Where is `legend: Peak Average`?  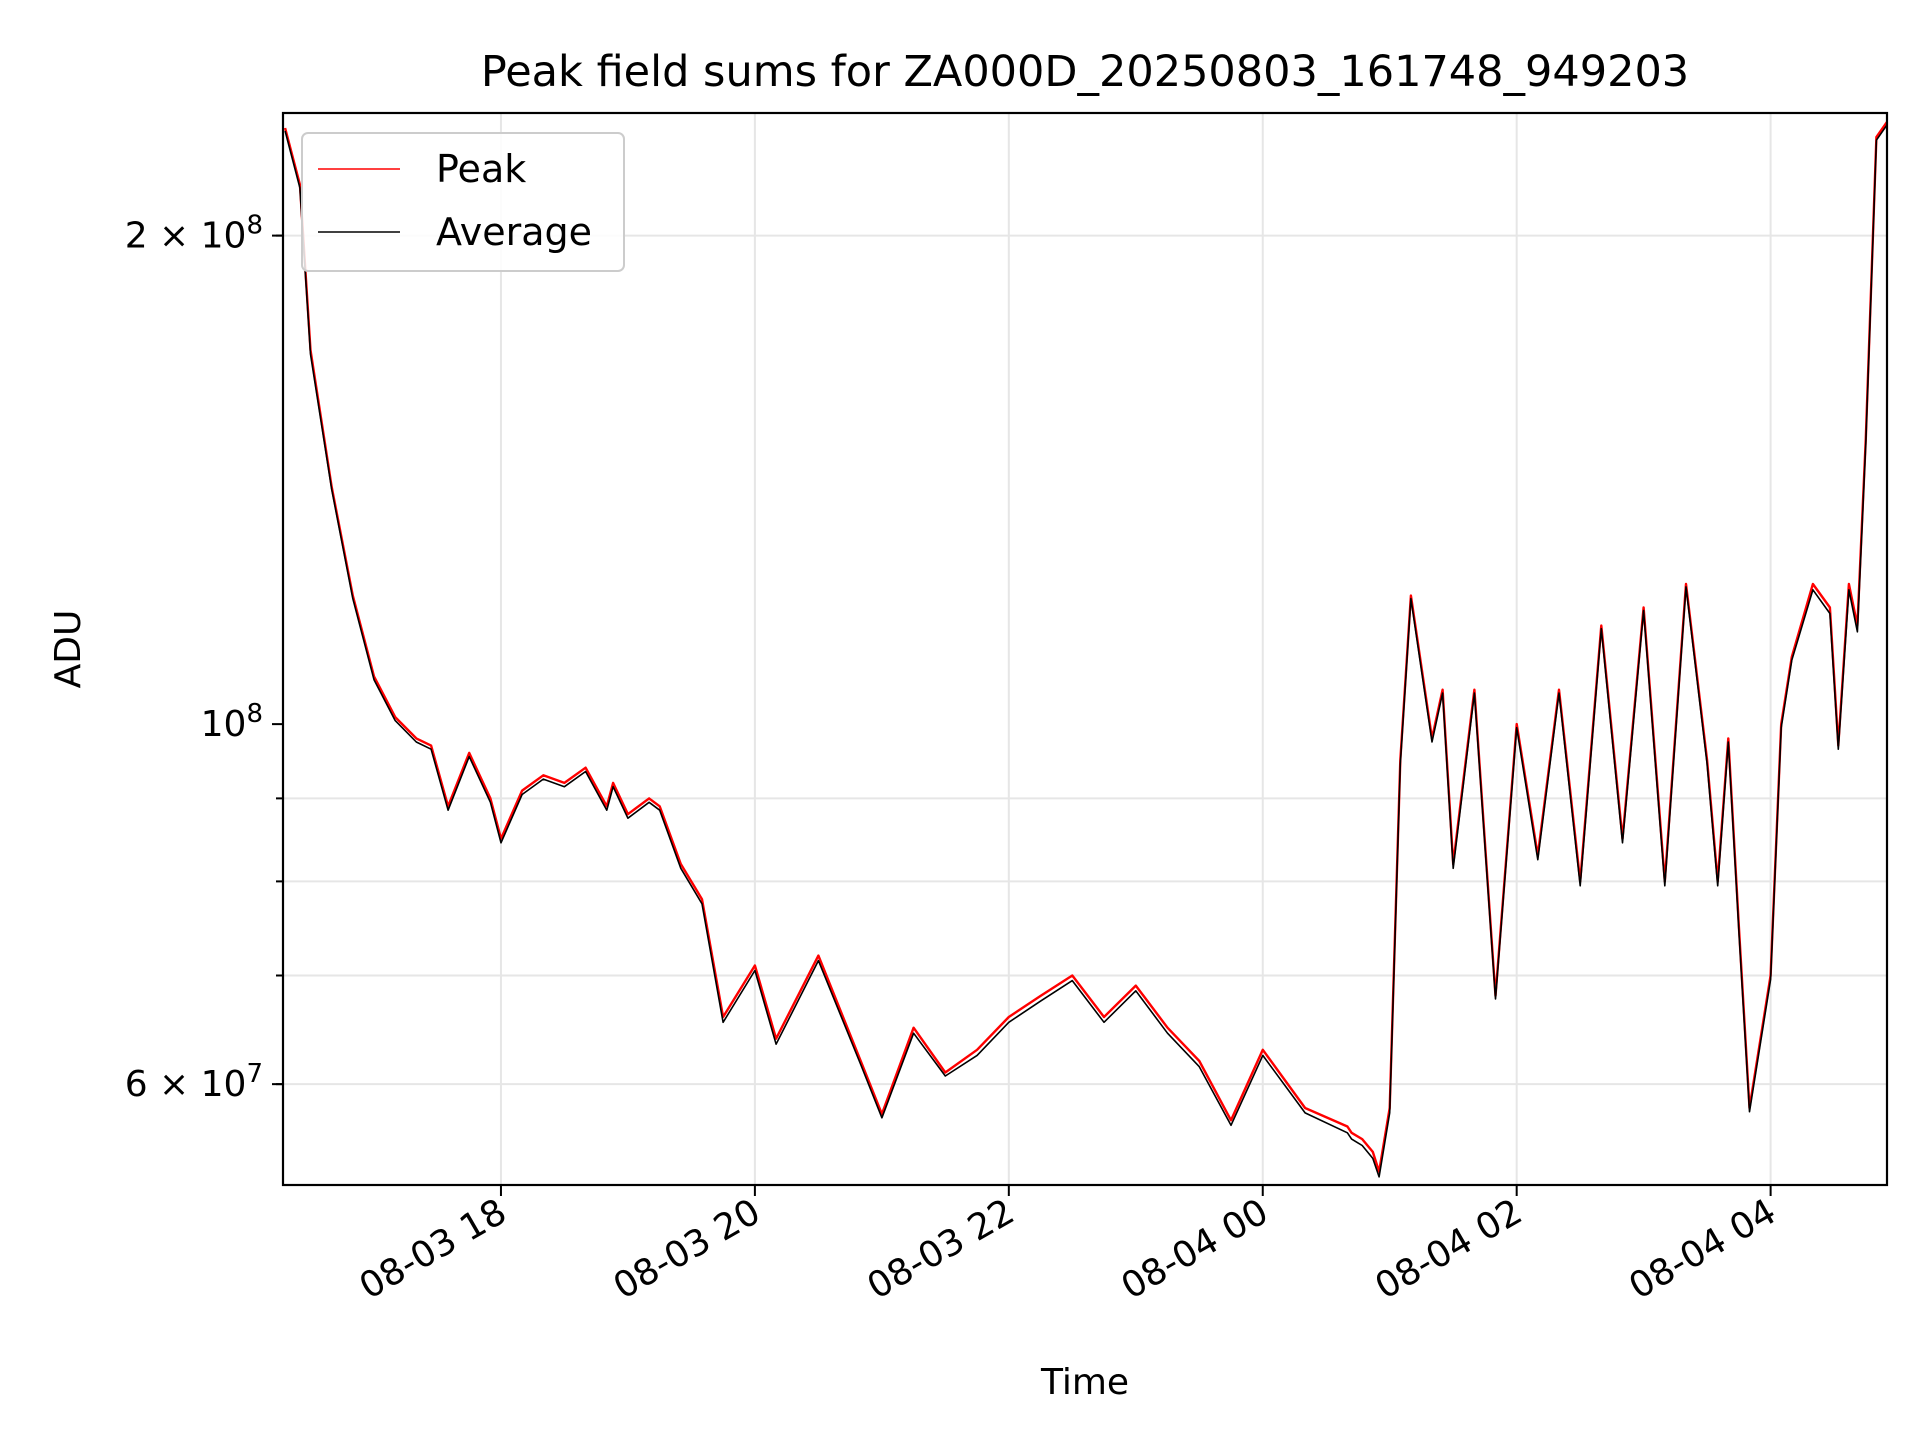 legend: Peak Average is located at coordinates (463, 202).